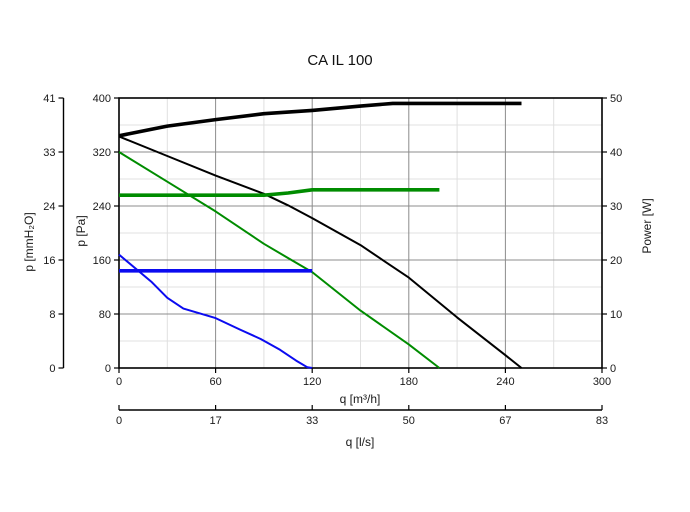 The image size is (690, 512). I want to click on mmh2o-tick-label: 33, so click(49, 153).